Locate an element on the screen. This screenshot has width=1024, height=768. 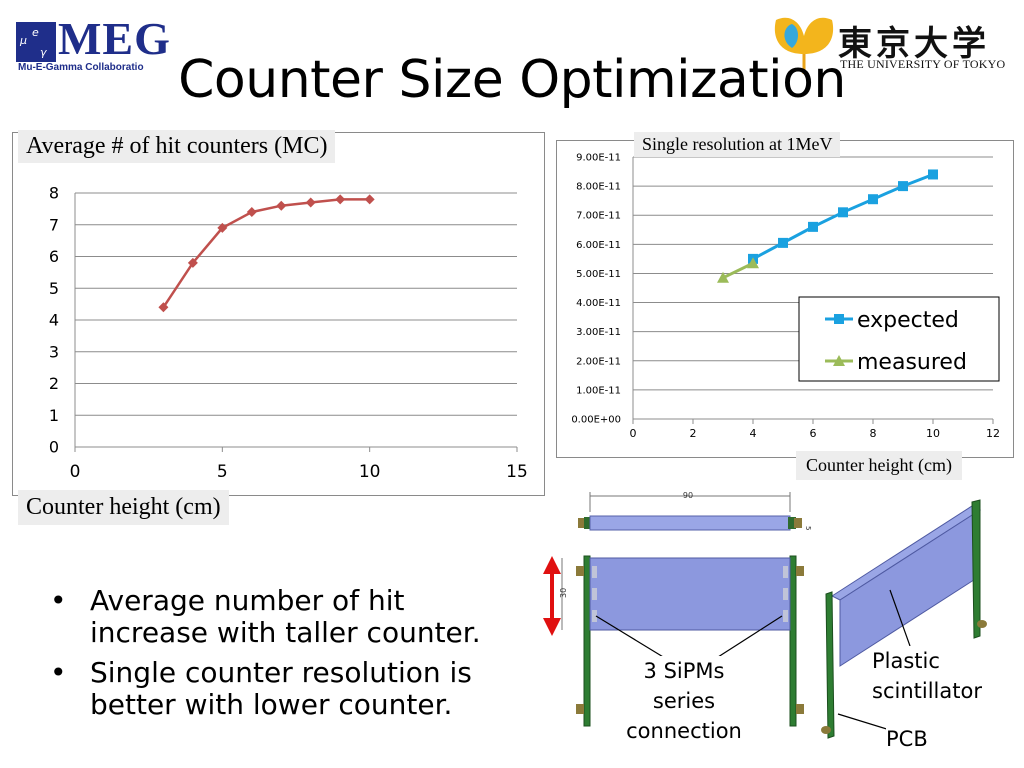
label-pcb: PCB is located at coordinates (916, 739).